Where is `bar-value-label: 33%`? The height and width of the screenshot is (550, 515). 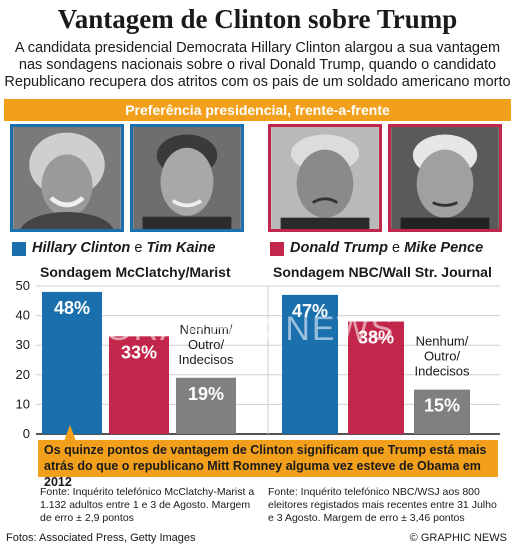 bar-value-label: 33% is located at coordinates (139, 352).